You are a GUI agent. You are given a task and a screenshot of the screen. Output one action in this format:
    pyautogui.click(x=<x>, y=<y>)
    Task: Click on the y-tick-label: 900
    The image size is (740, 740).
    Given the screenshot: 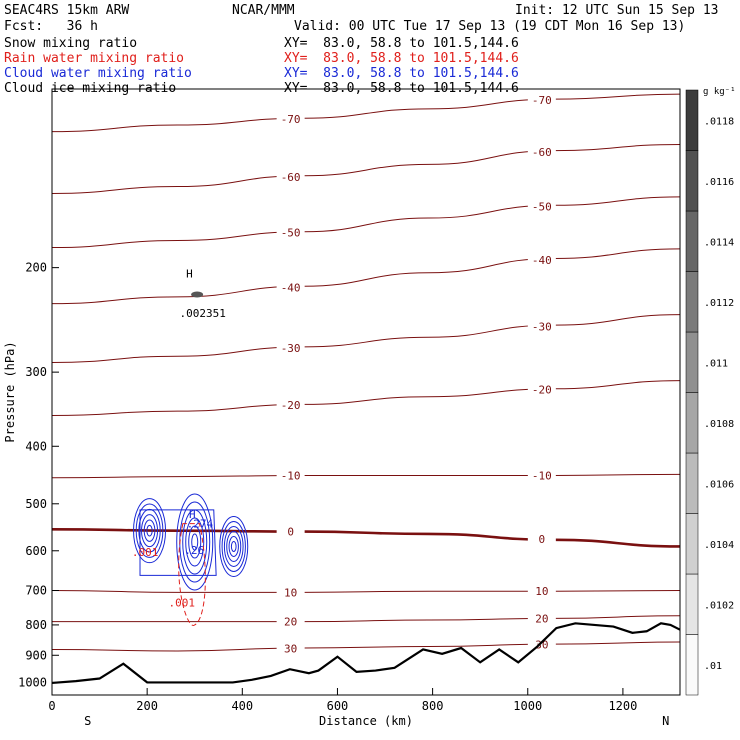 What is the action you would take?
    pyautogui.click(x=36, y=655)
    